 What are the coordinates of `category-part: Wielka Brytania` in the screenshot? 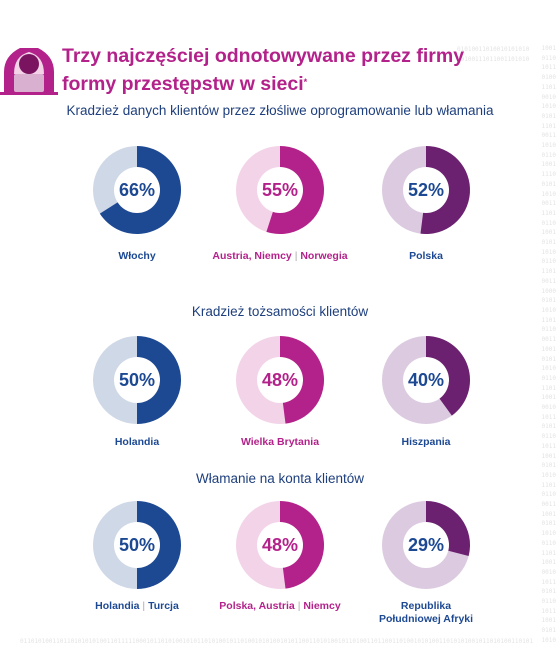 It's located at (280, 442).